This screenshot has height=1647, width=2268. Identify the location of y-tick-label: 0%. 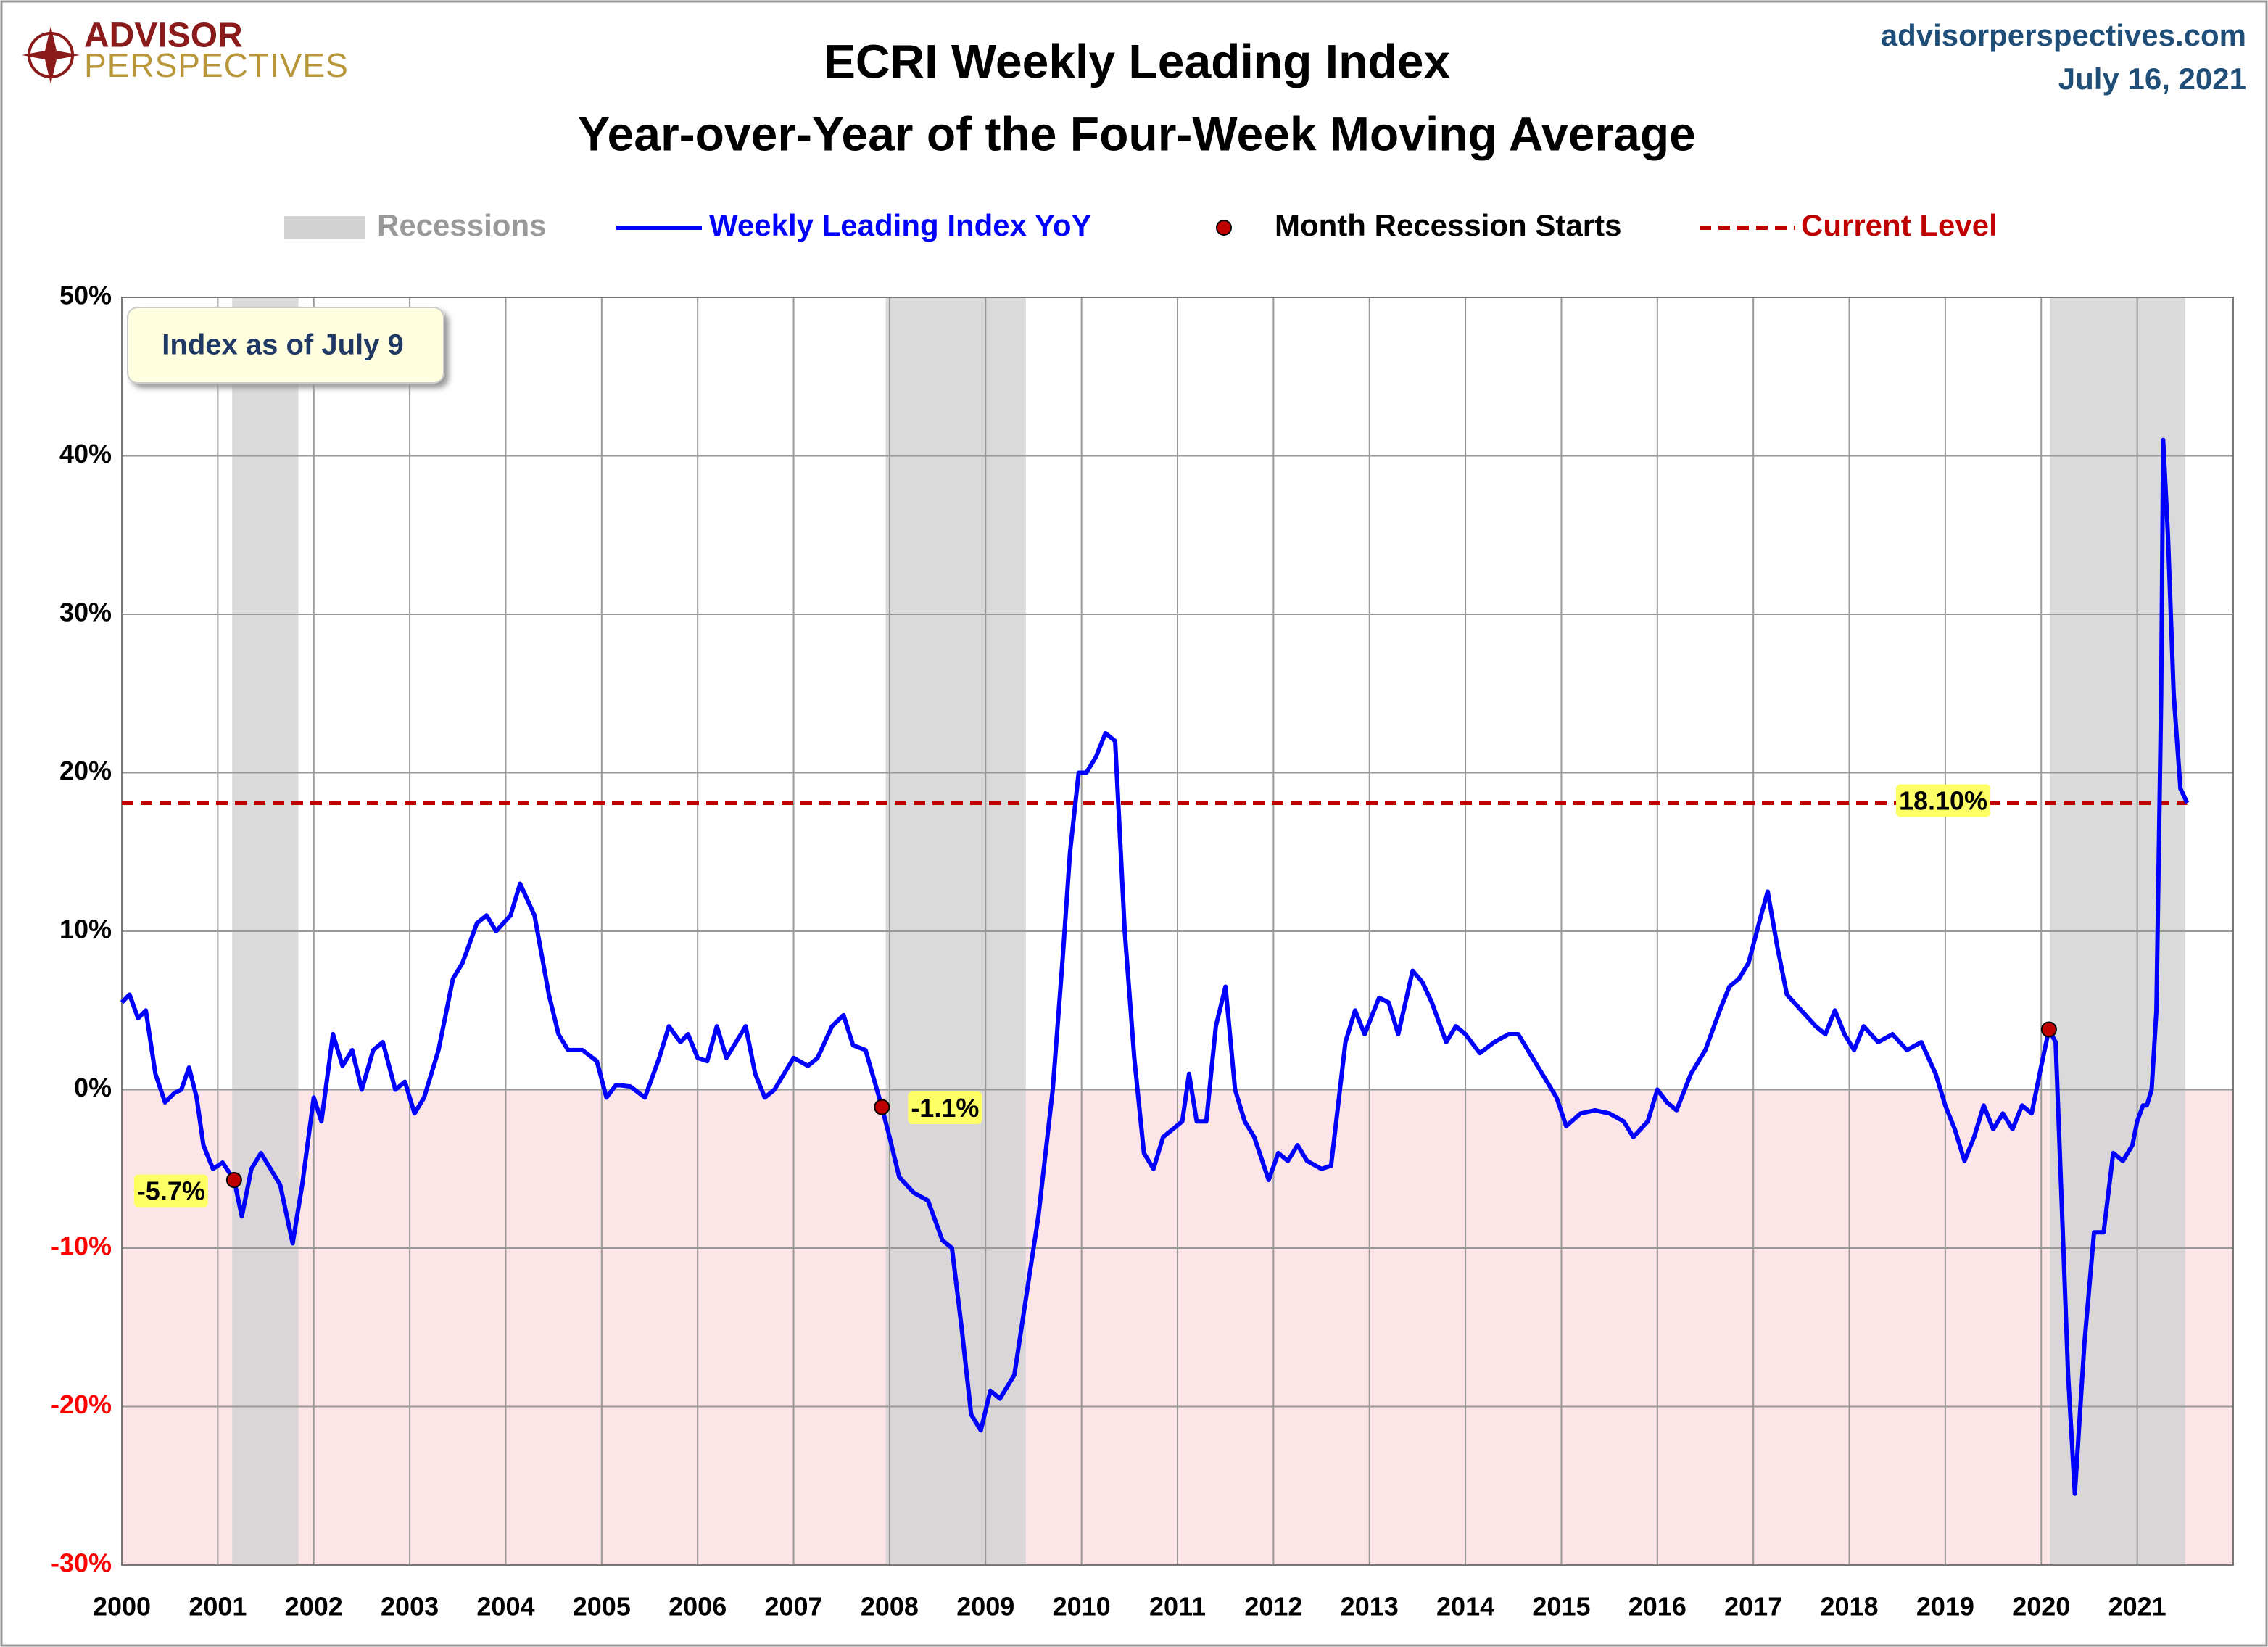
(93, 1087).